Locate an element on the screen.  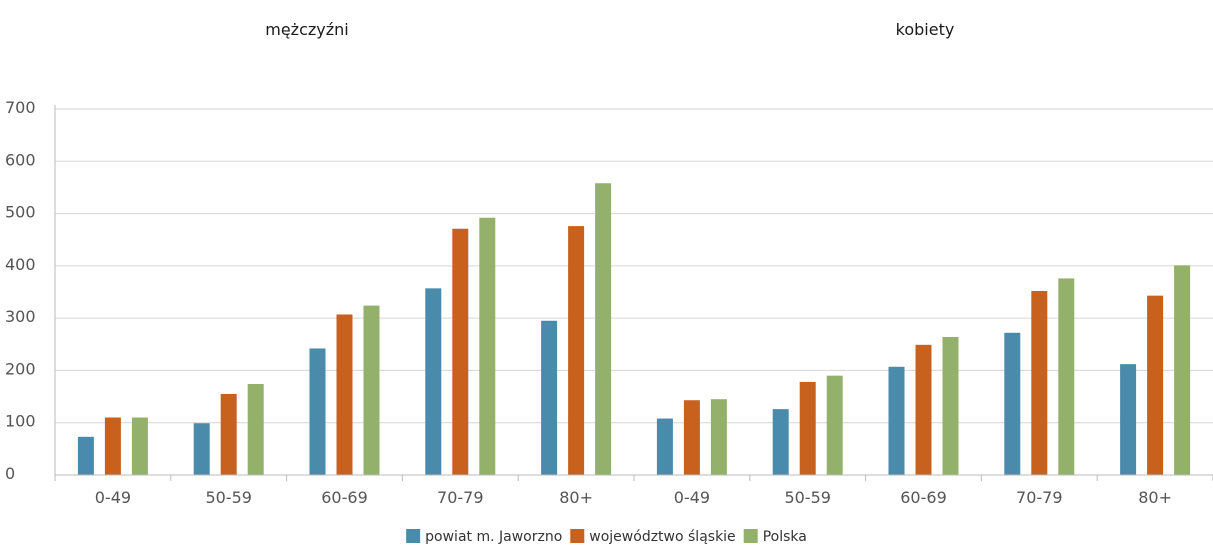
legend-label: województwo śląskie is located at coordinates (662, 537).